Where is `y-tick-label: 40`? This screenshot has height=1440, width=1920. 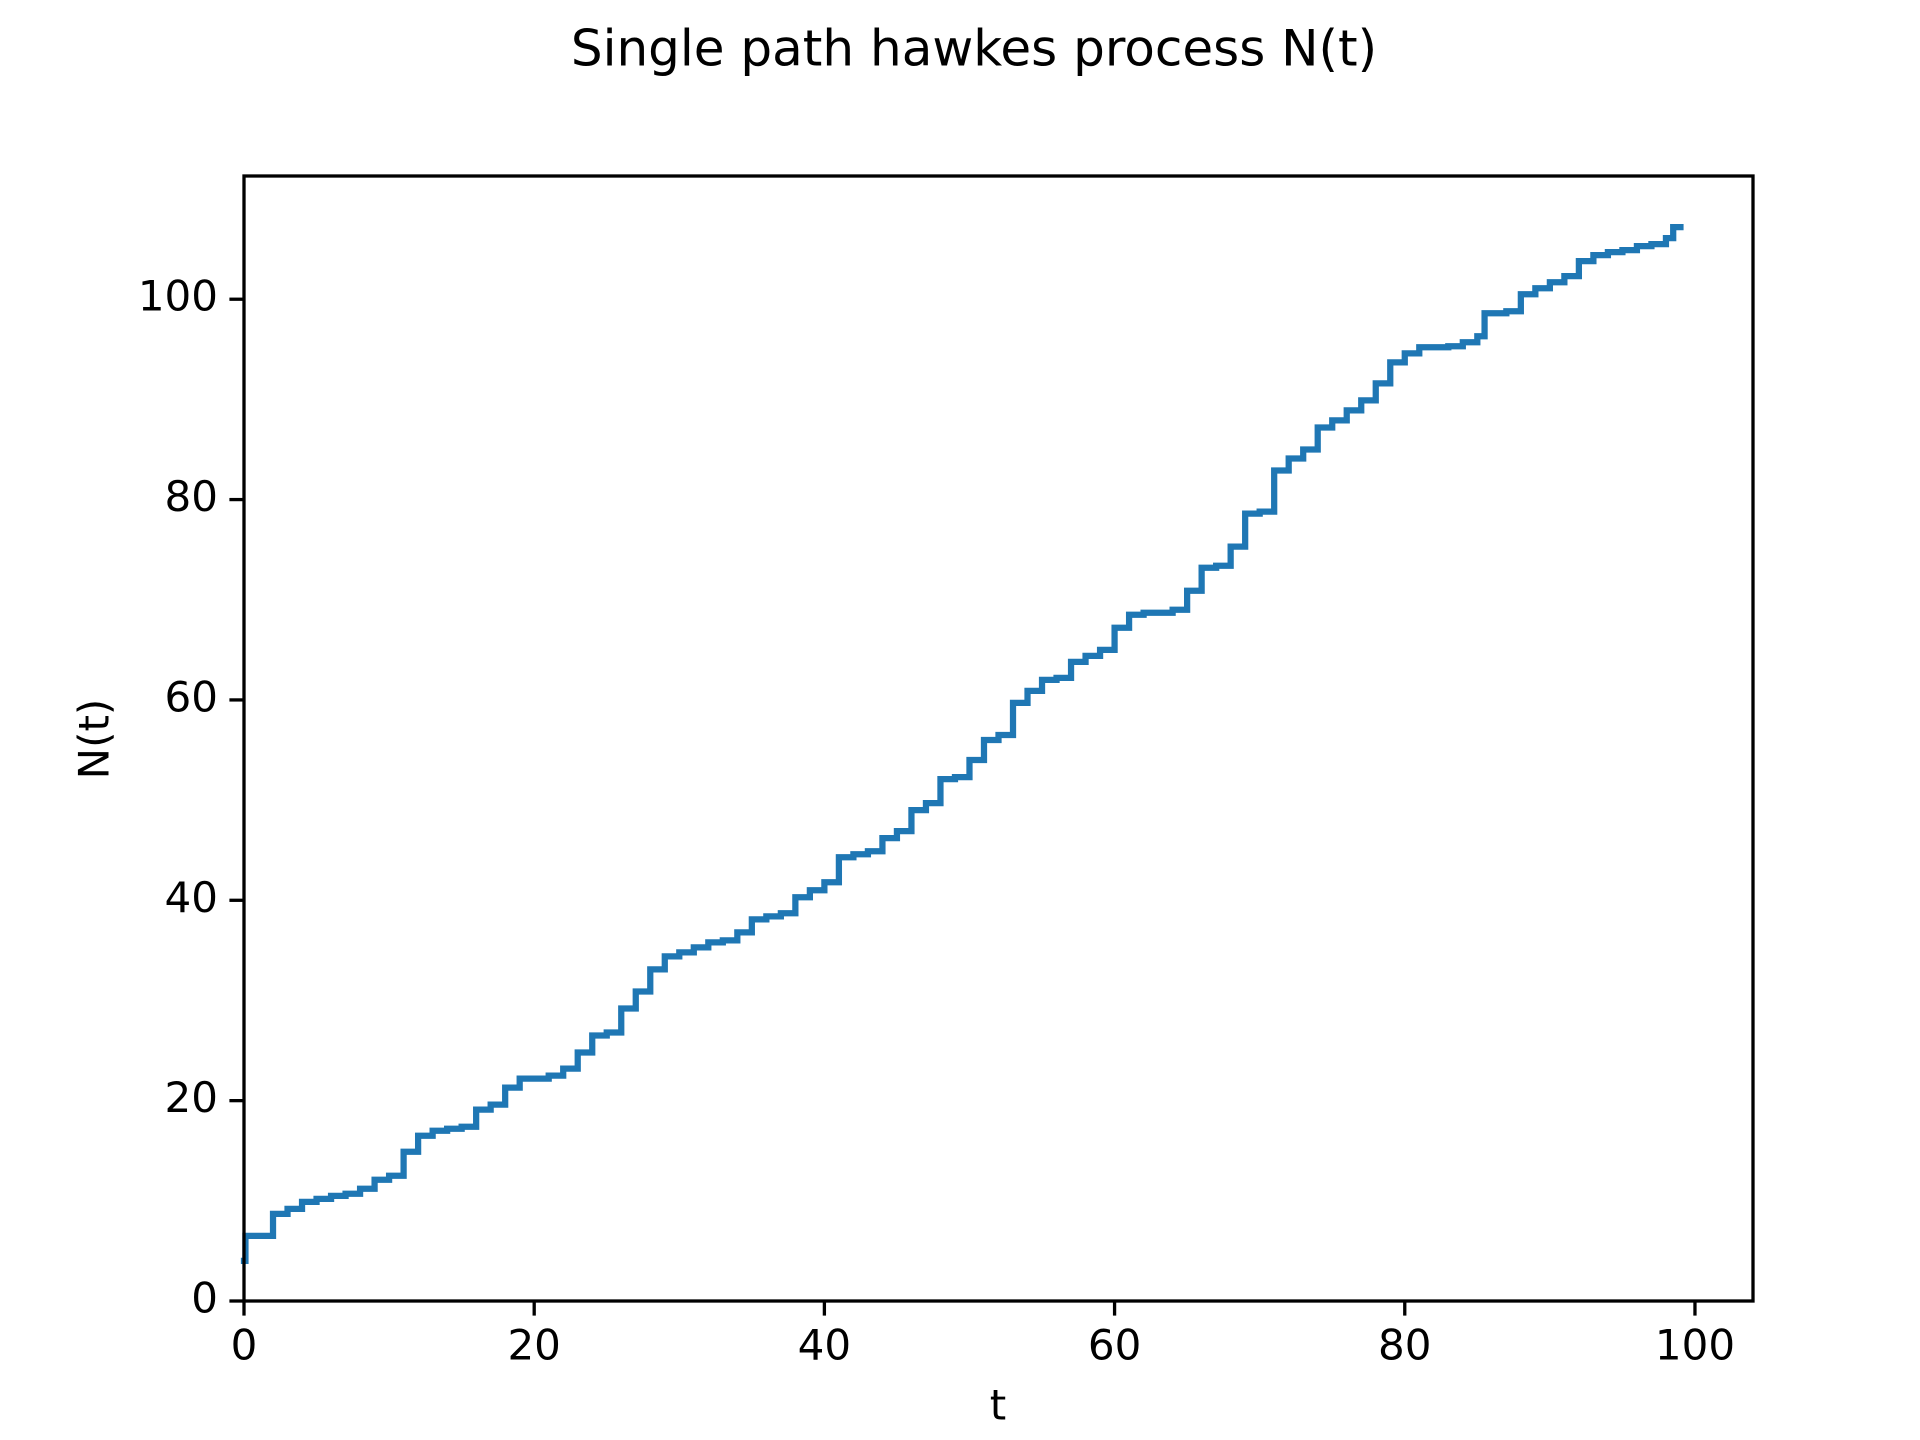 y-tick-label: 40 is located at coordinates (191, 897).